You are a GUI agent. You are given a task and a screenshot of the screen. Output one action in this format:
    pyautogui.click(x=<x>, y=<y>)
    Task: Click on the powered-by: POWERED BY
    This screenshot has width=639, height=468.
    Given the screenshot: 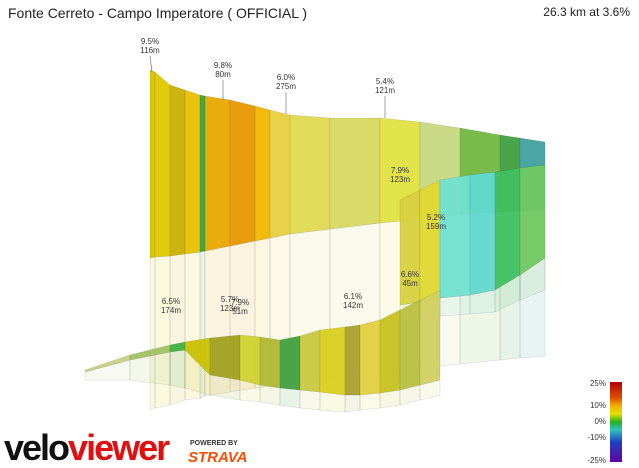 What is the action you would take?
    pyautogui.click(x=214, y=443)
    